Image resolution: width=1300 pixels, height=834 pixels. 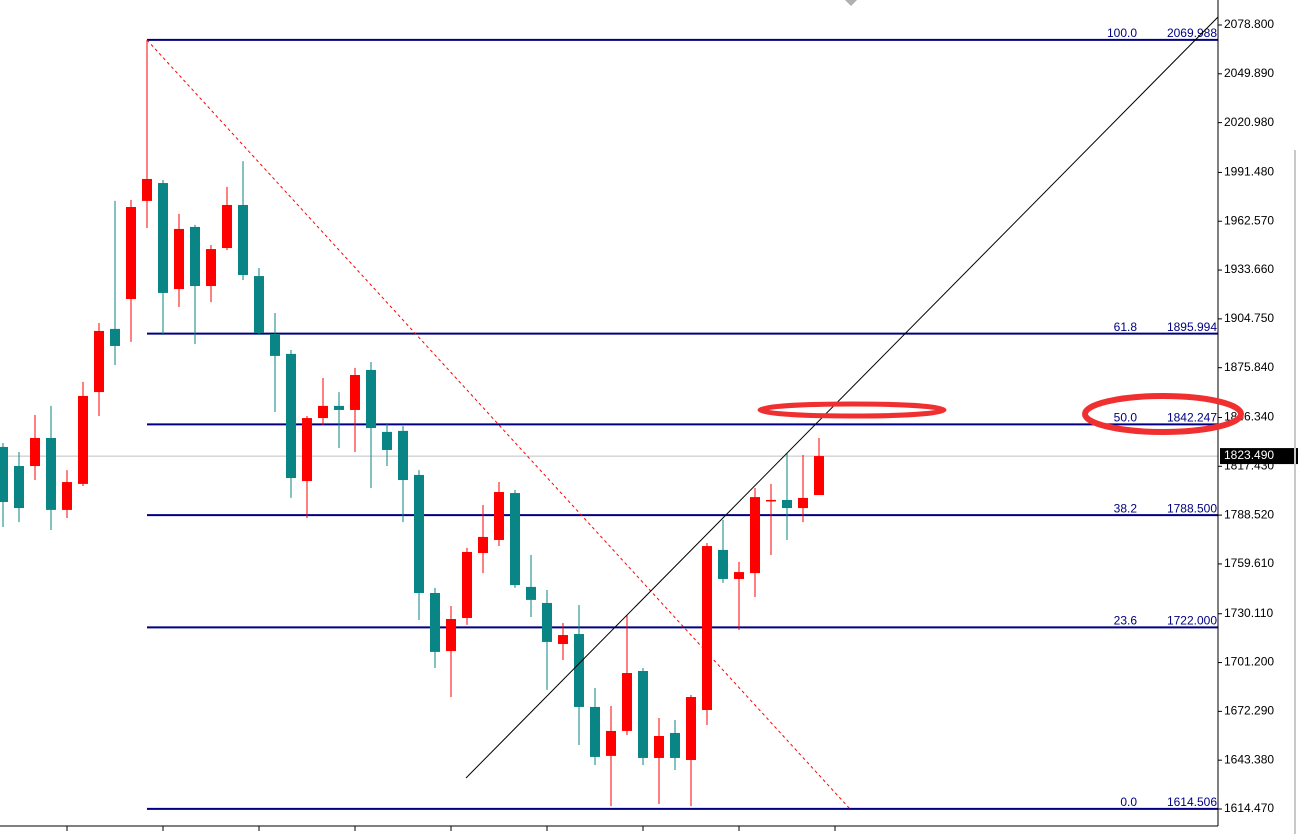 What do you see at coordinates (1249, 711) in the screenshot?
I see `y-tick-label: 1672.290` at bounding box center [1249, 711].